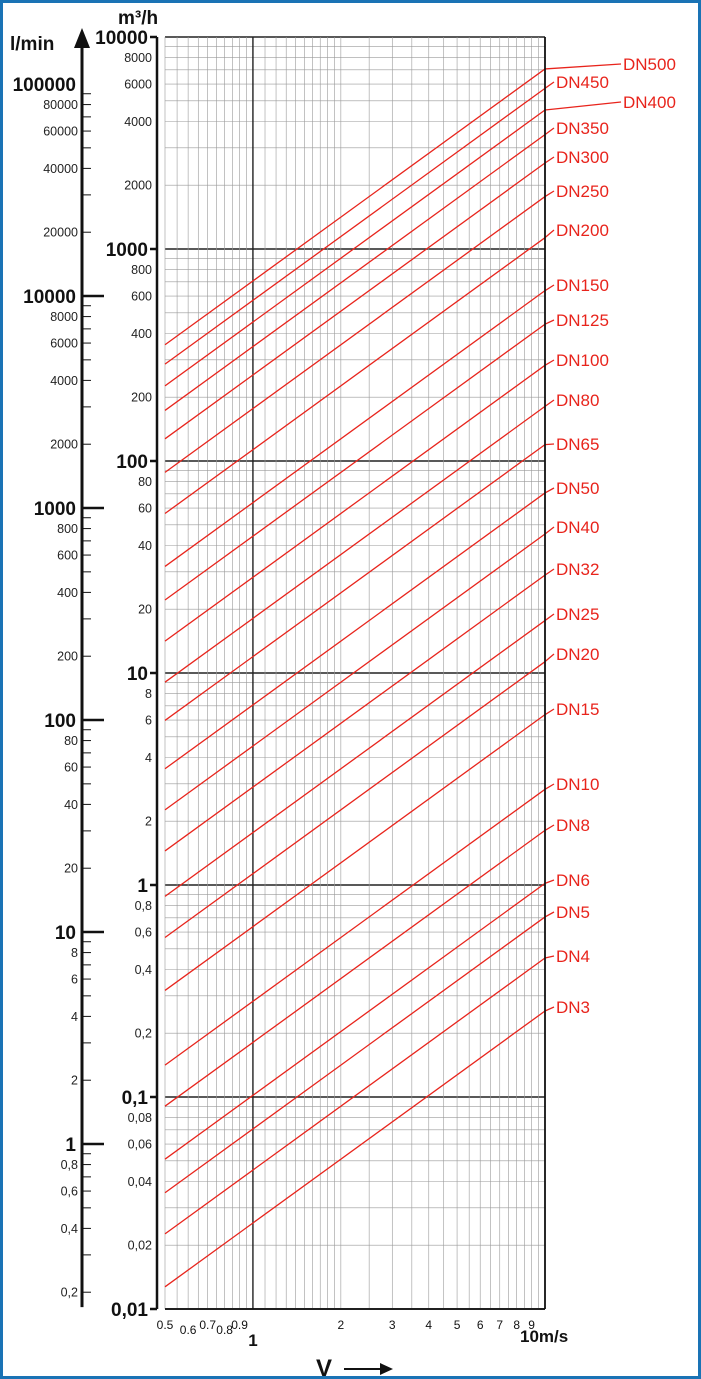  What do you see at coordinates (143, 933) in the screenshot?
I see `m3h-minor-tick-label: 0,6` at bounding box center [143, 933].